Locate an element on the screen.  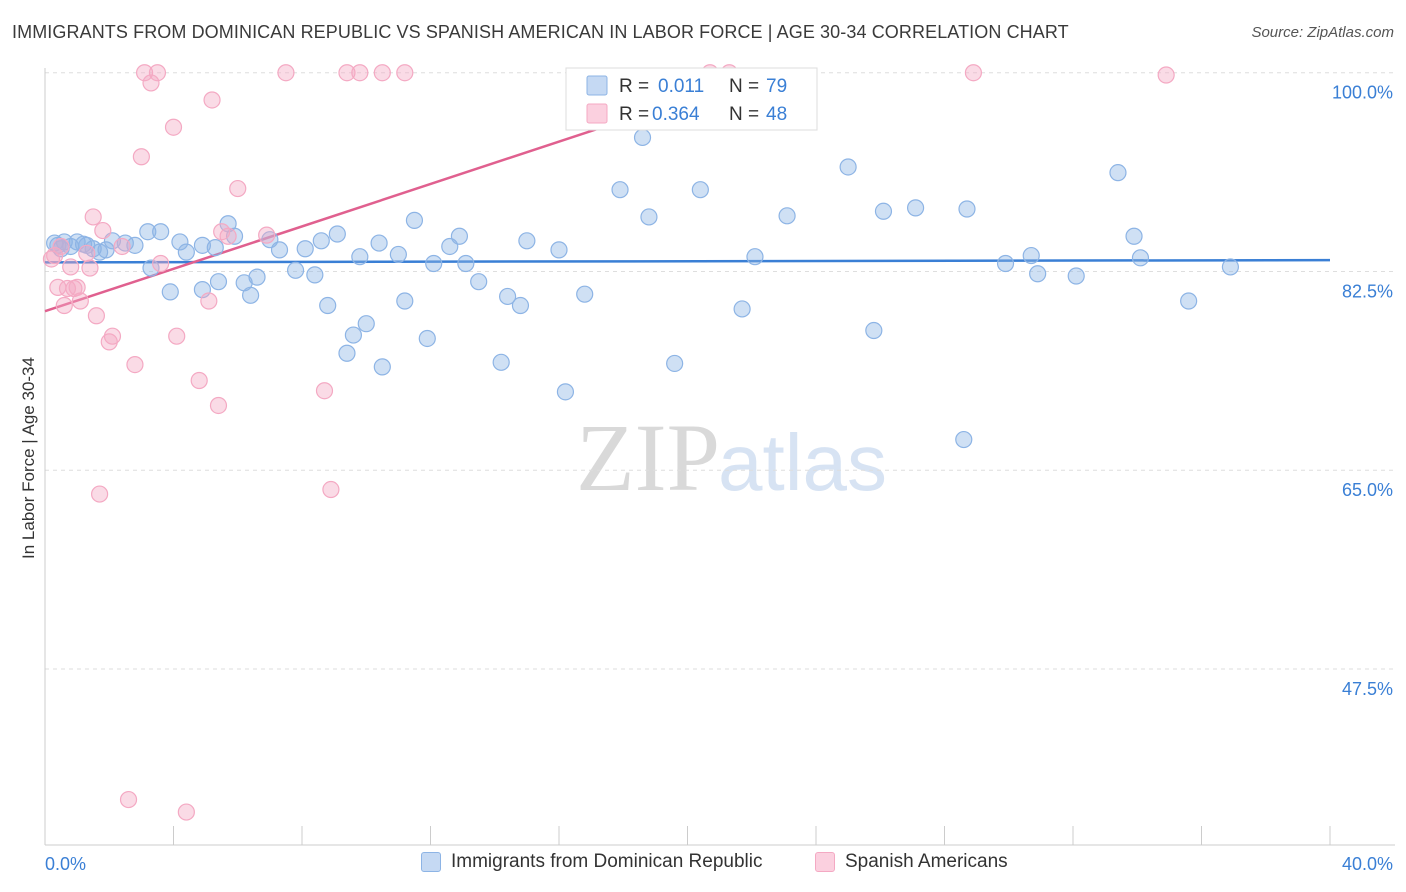
y-tick-label: 47.5% is located at coordinates (1367, 689).